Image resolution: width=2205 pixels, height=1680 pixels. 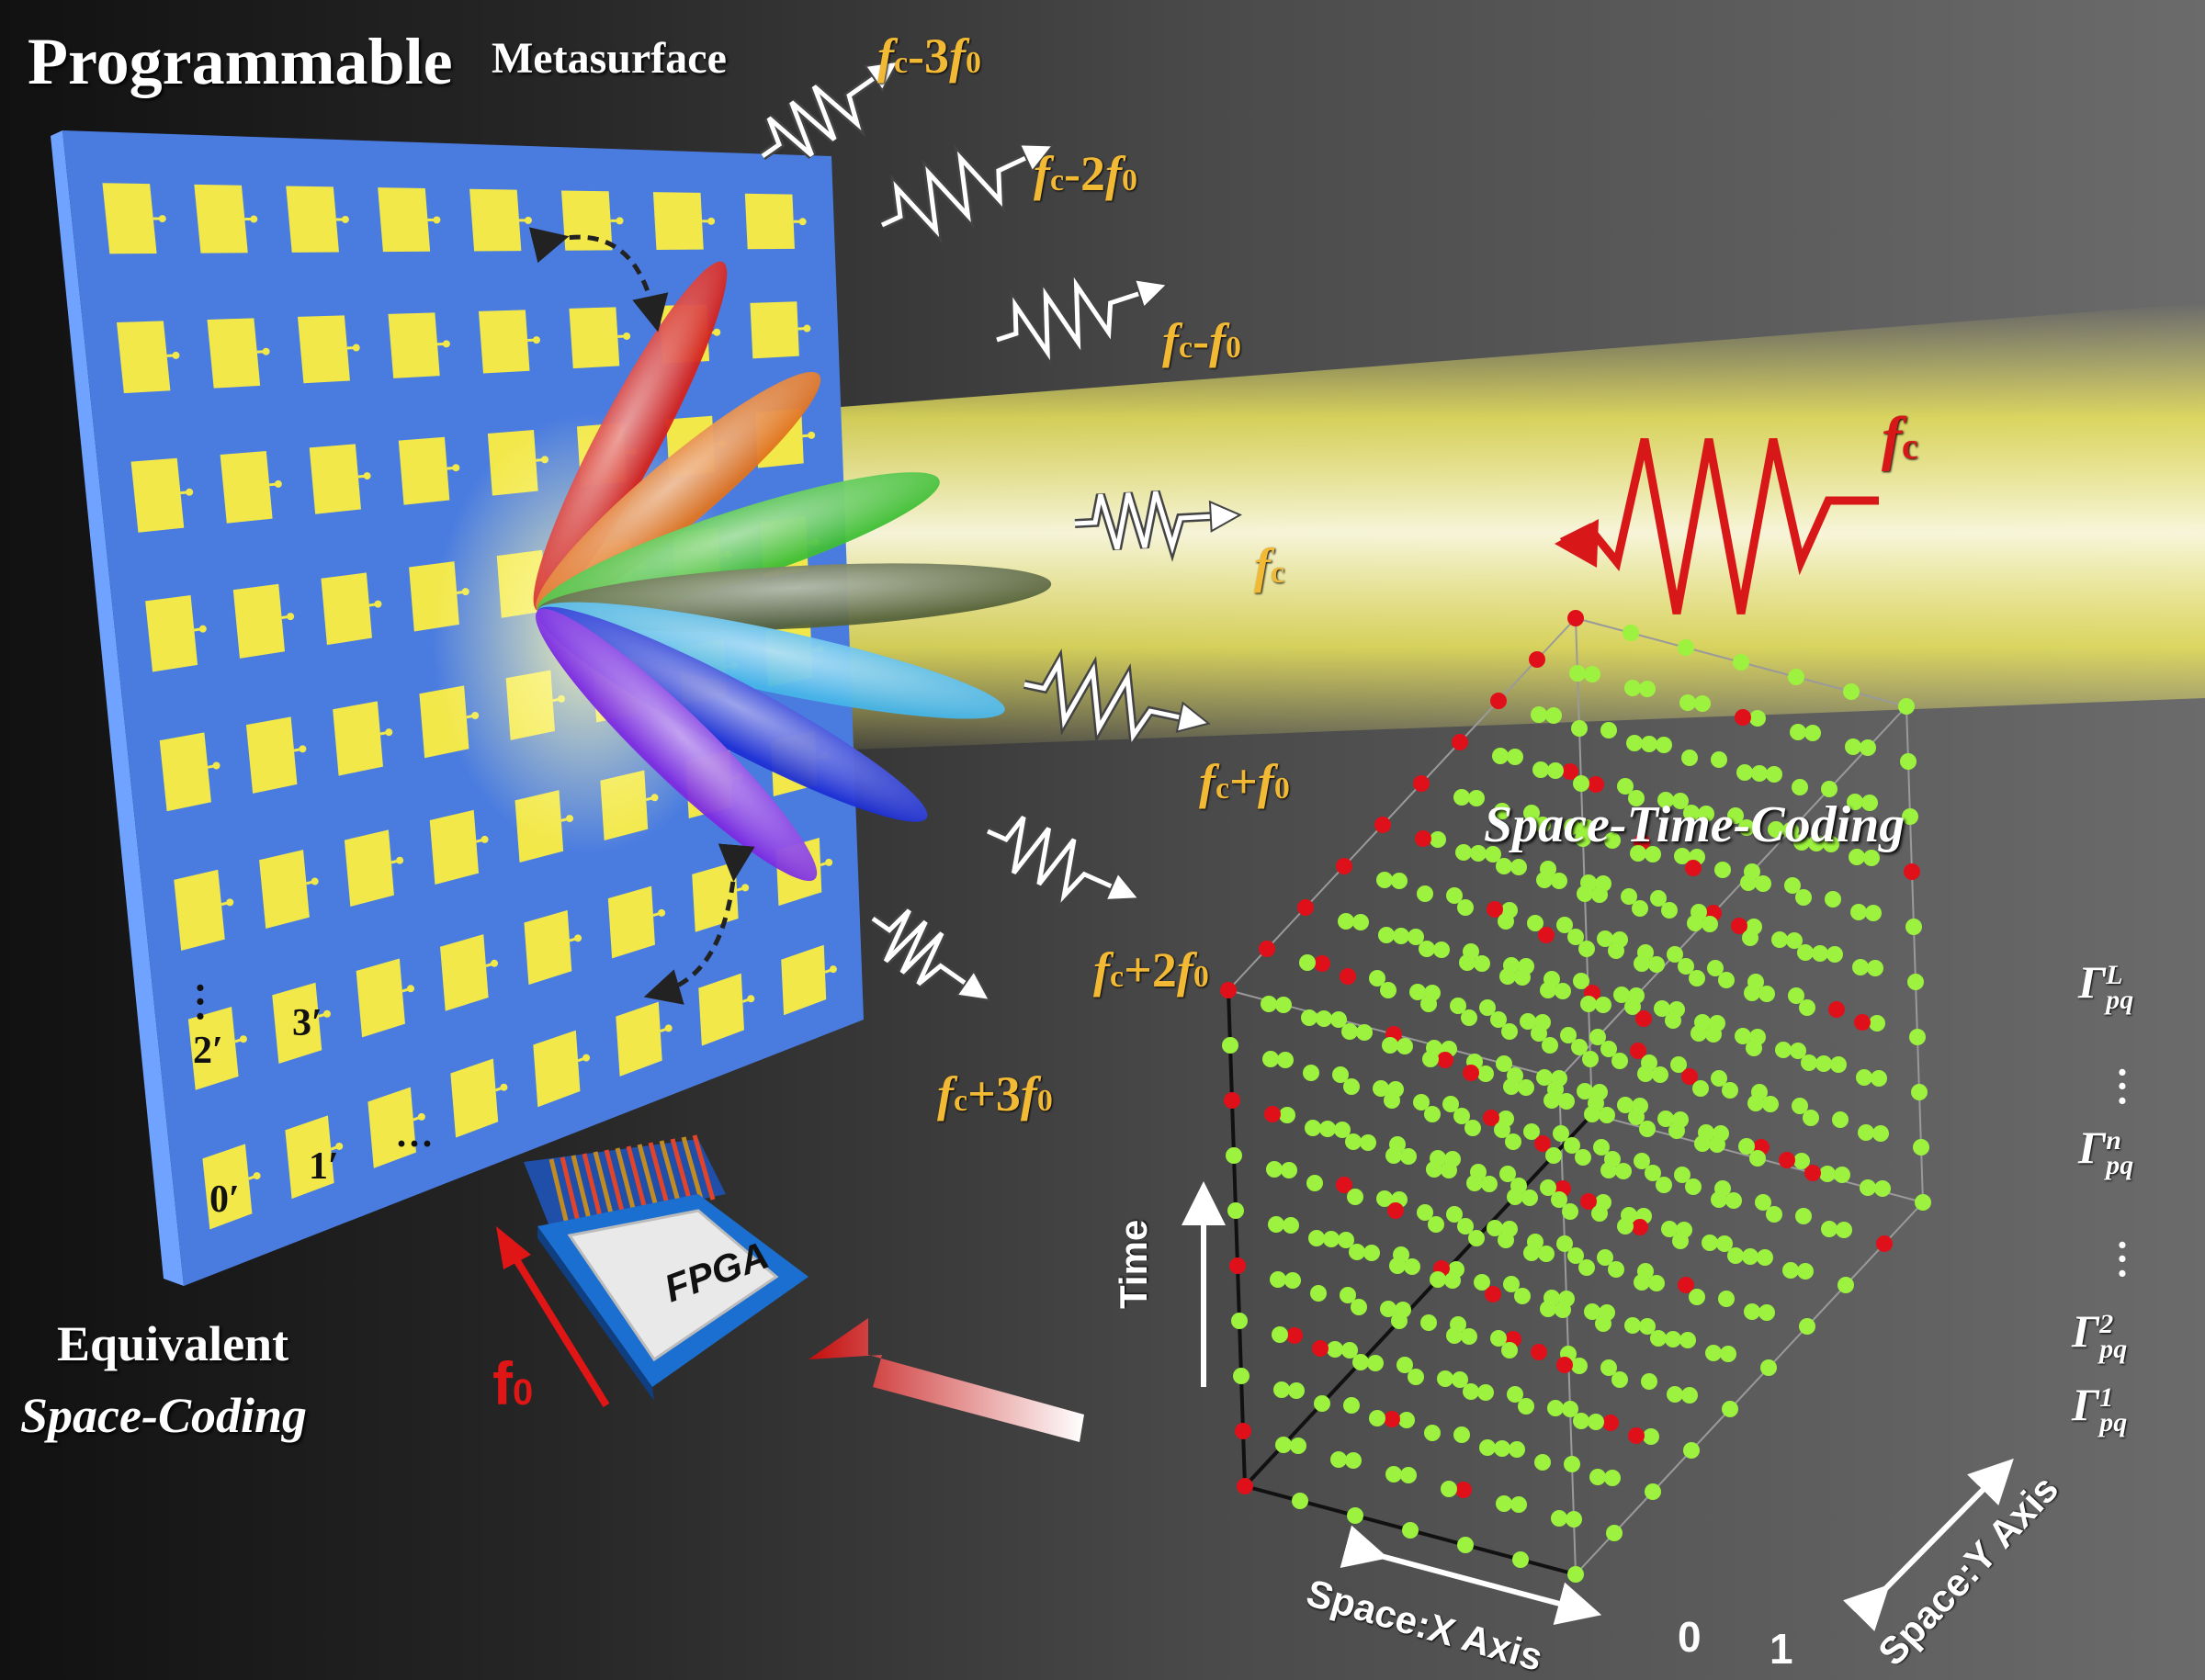 What do you see at coordinates (225, 1199) in the screenshot?
I see `cell-index-label: 0′` at bounding box center [225, 1199].